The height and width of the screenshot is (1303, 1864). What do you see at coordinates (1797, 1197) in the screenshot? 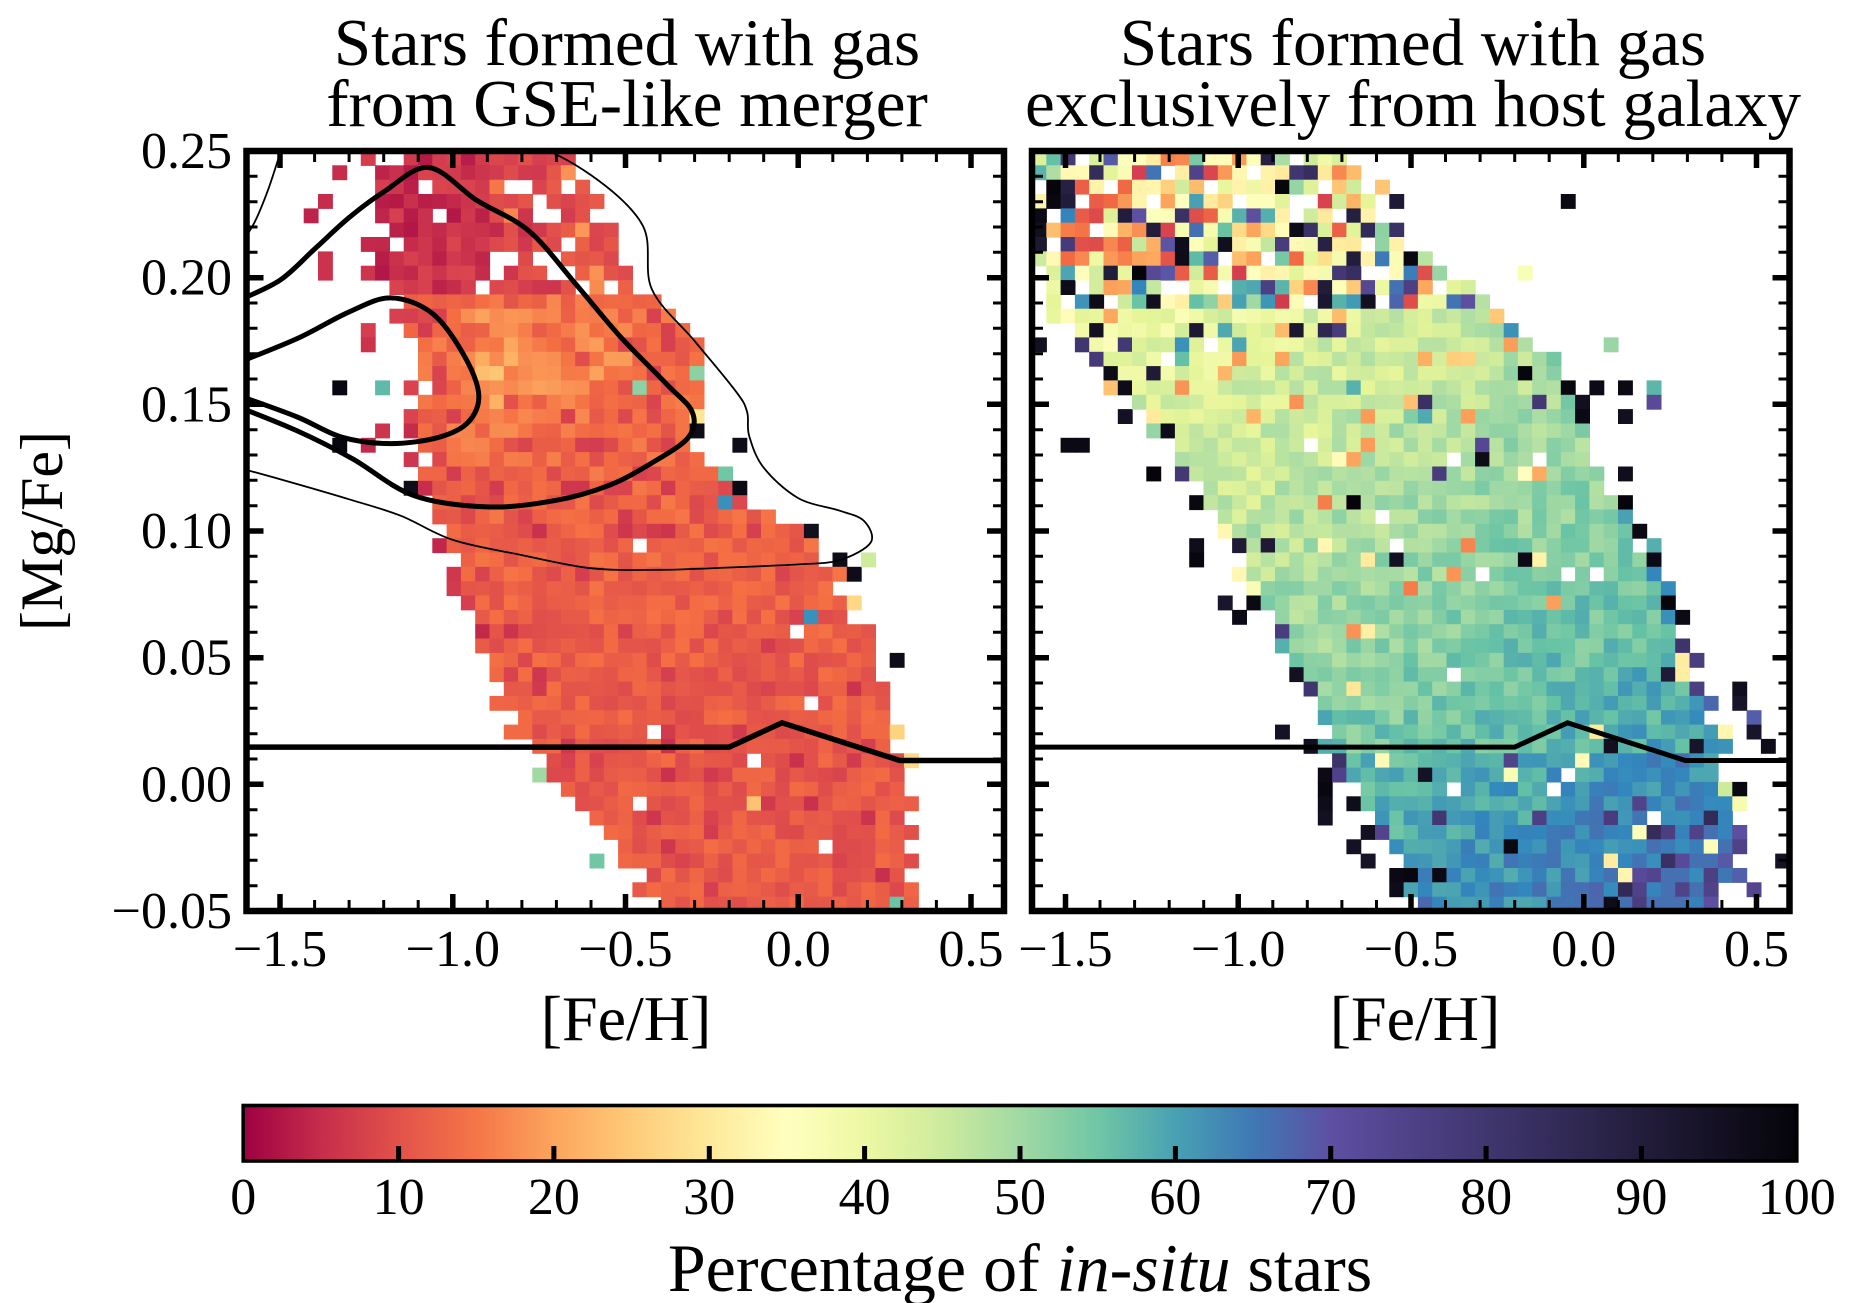
I see `svg-text: 100` at bounding box center [1797, 1197].